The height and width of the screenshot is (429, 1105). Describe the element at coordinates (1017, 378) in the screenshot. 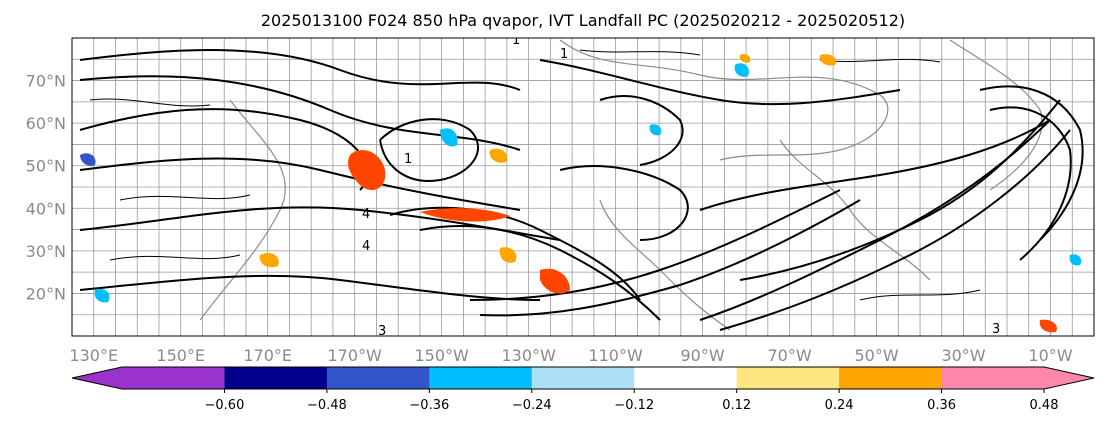

I see `colorbar-extend-high` at that location.